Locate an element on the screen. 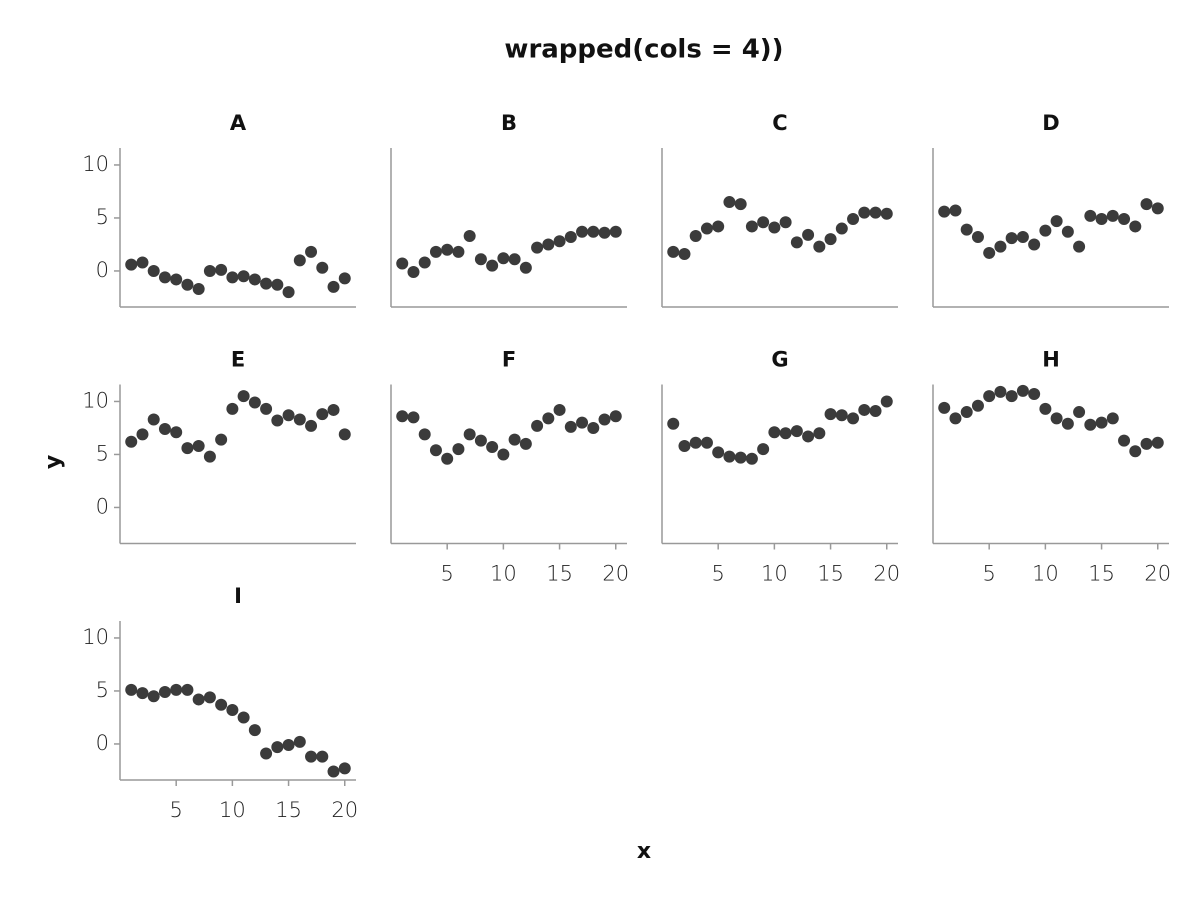 This screenshot has height=900, width=1200. panel-title: F is located at coordinates (509, 360).